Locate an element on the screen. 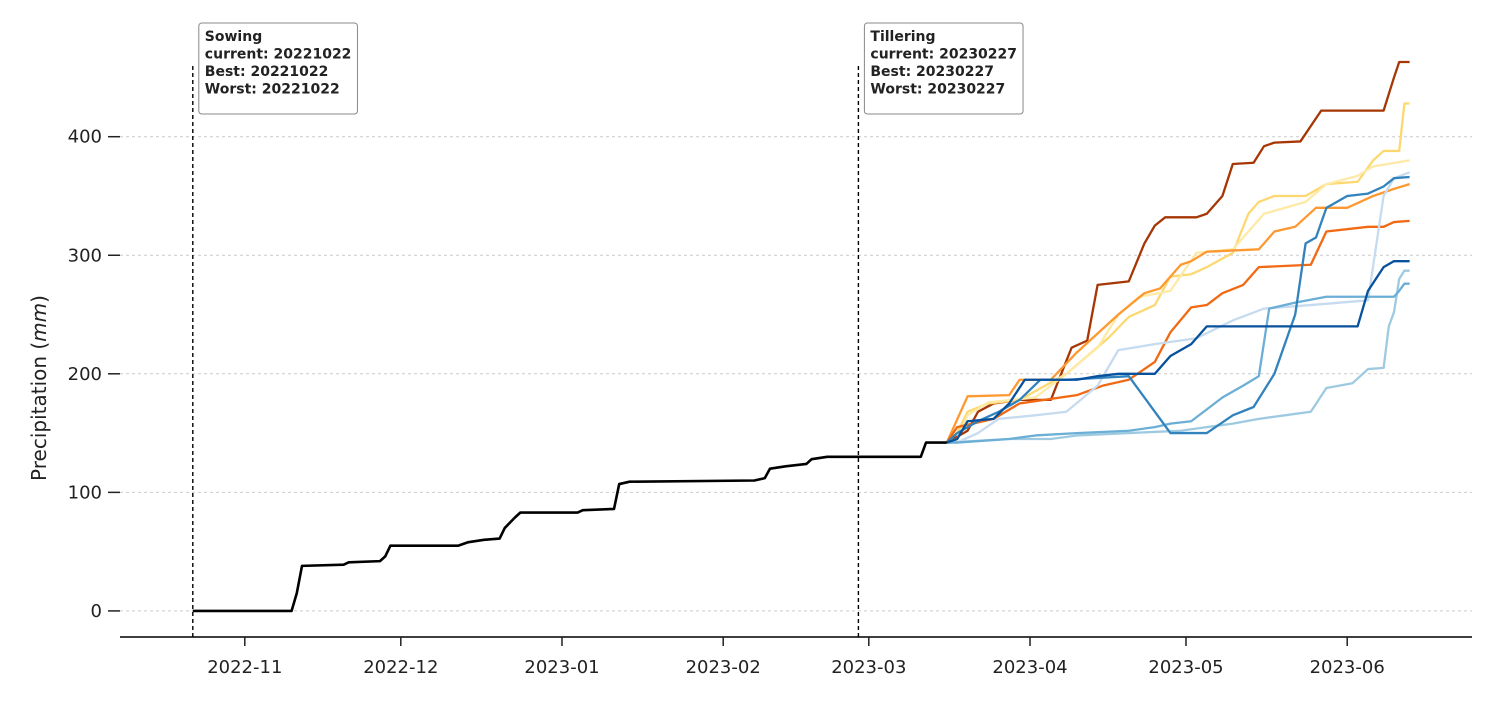 The width and height of the screenshot is (1500, 705). y-axis-label: Precipitation (mm) is located at coordinates (39, 388).